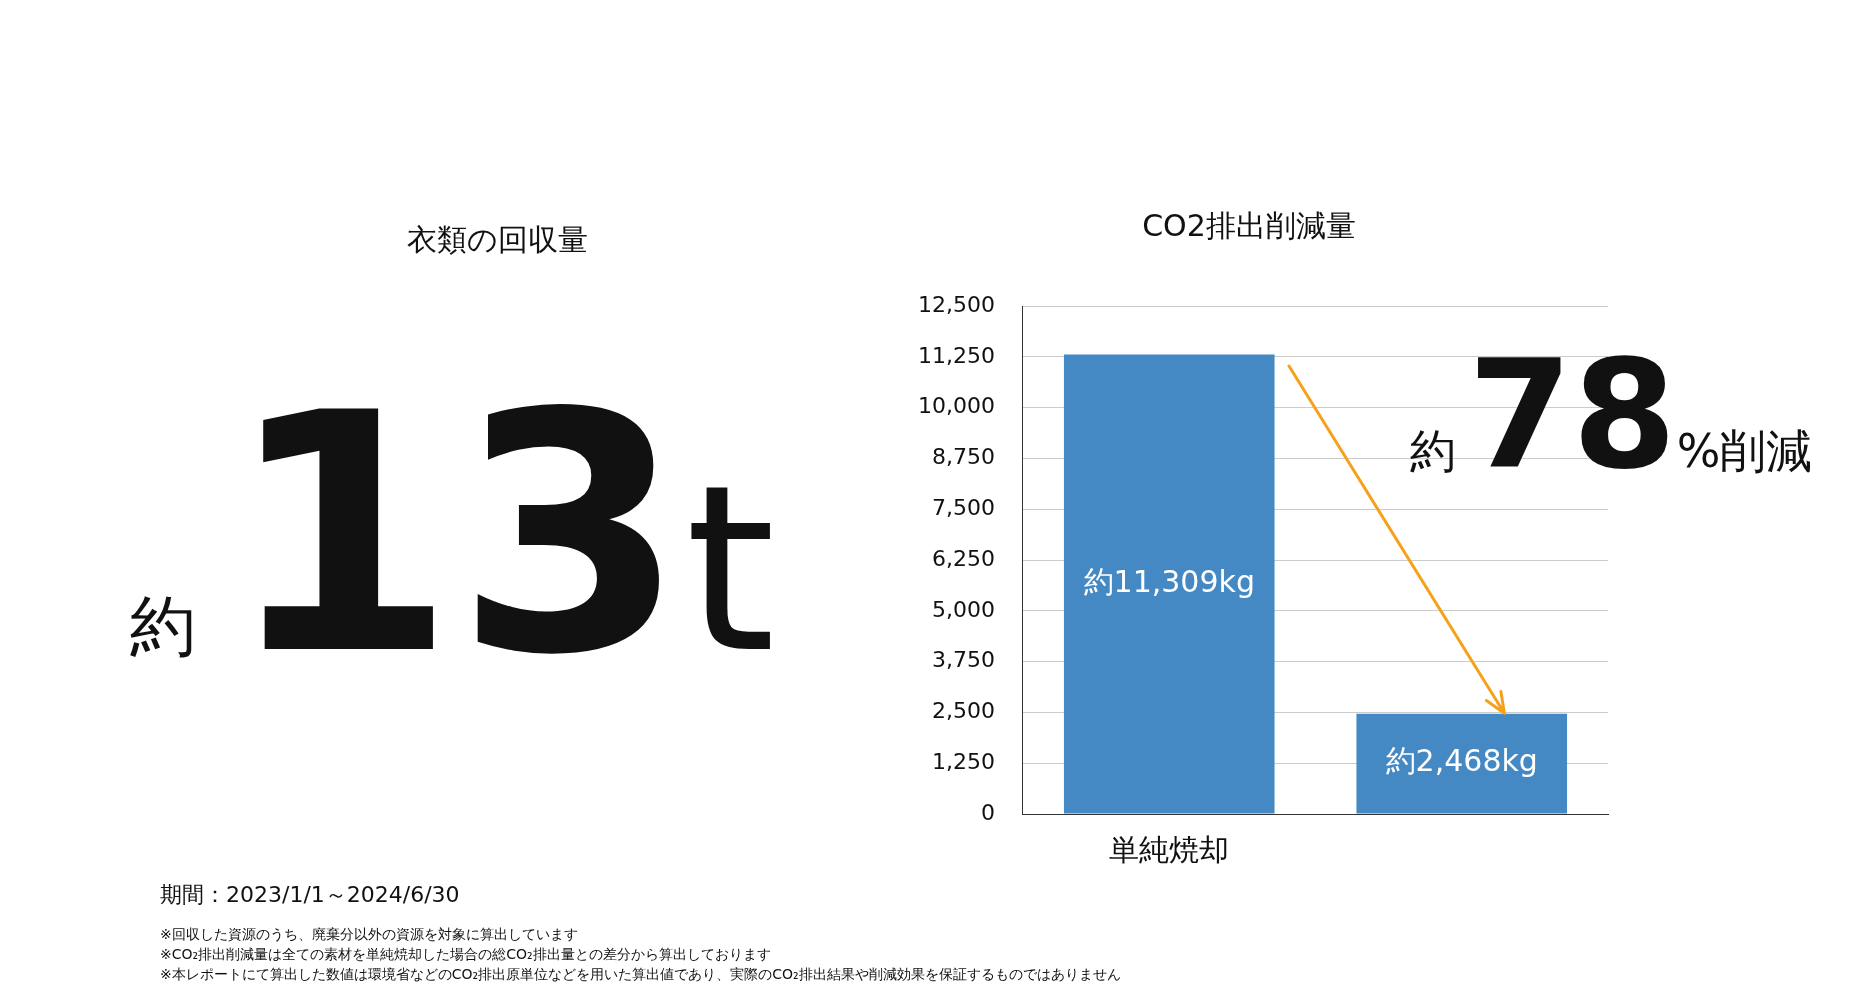 This screenshot has width=1849, height=1006. What do you see at coordinates (963, 457) in the screenshot?
I see `y-tick-label: 8,750` at bounding box center [963, 457].